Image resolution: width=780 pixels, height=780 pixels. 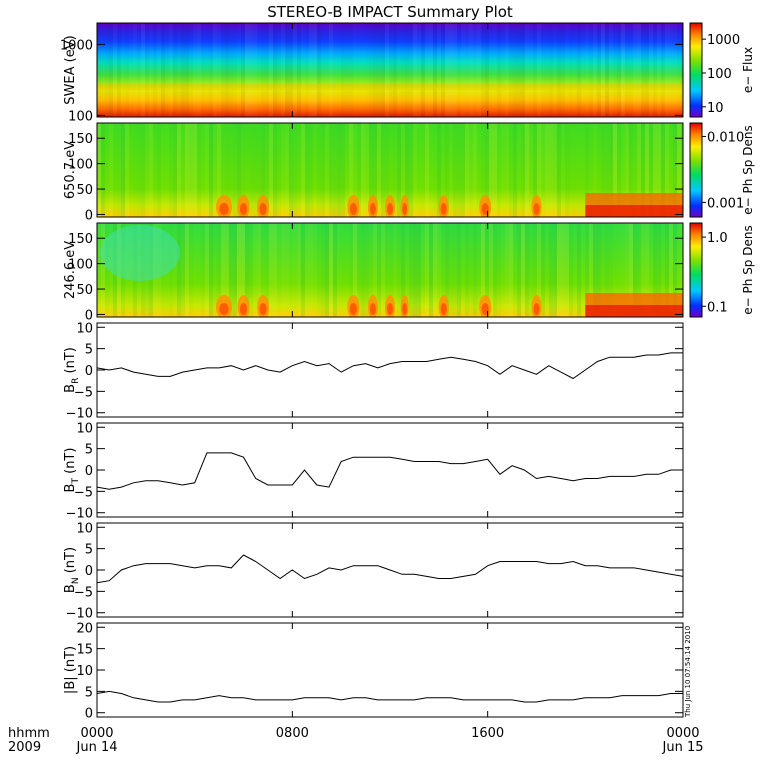 I want to click on corner-year: 2009, so click(x=24, y=747).